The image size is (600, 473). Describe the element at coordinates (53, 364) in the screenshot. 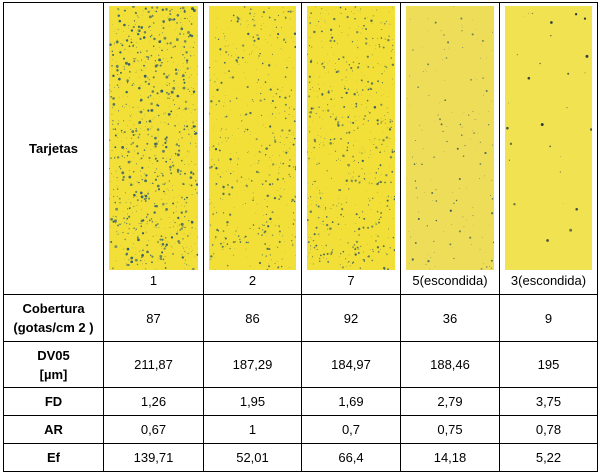

I see `row-header-dv05: DV05 [µm]` at that location.